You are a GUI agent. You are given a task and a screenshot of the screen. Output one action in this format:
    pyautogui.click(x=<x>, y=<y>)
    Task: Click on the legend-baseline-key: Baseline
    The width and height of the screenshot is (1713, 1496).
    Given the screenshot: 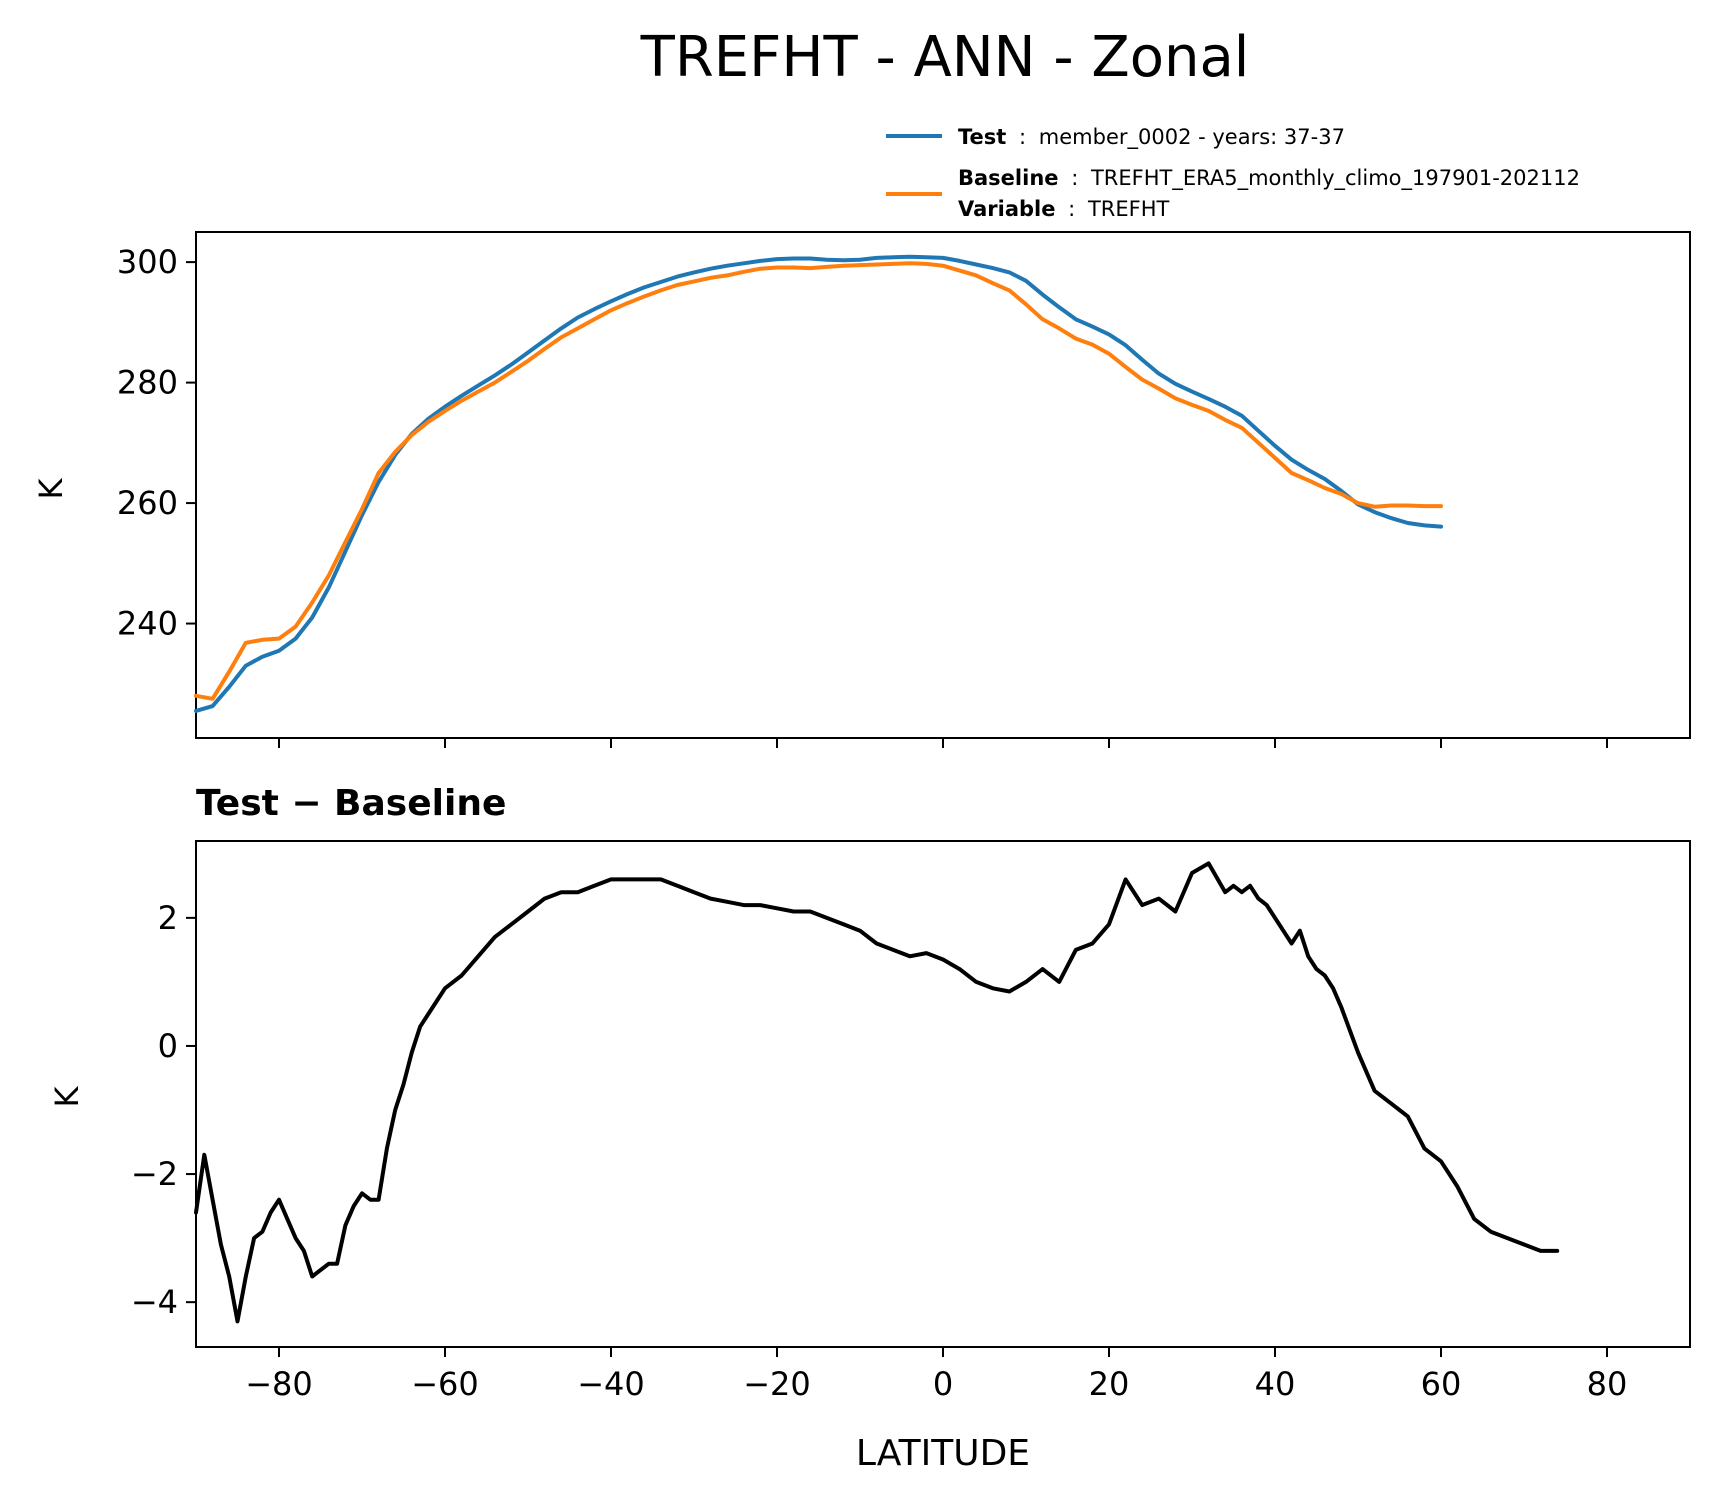 What is the action you would take?
    pyautogui.click(x=1008, y=178)
    